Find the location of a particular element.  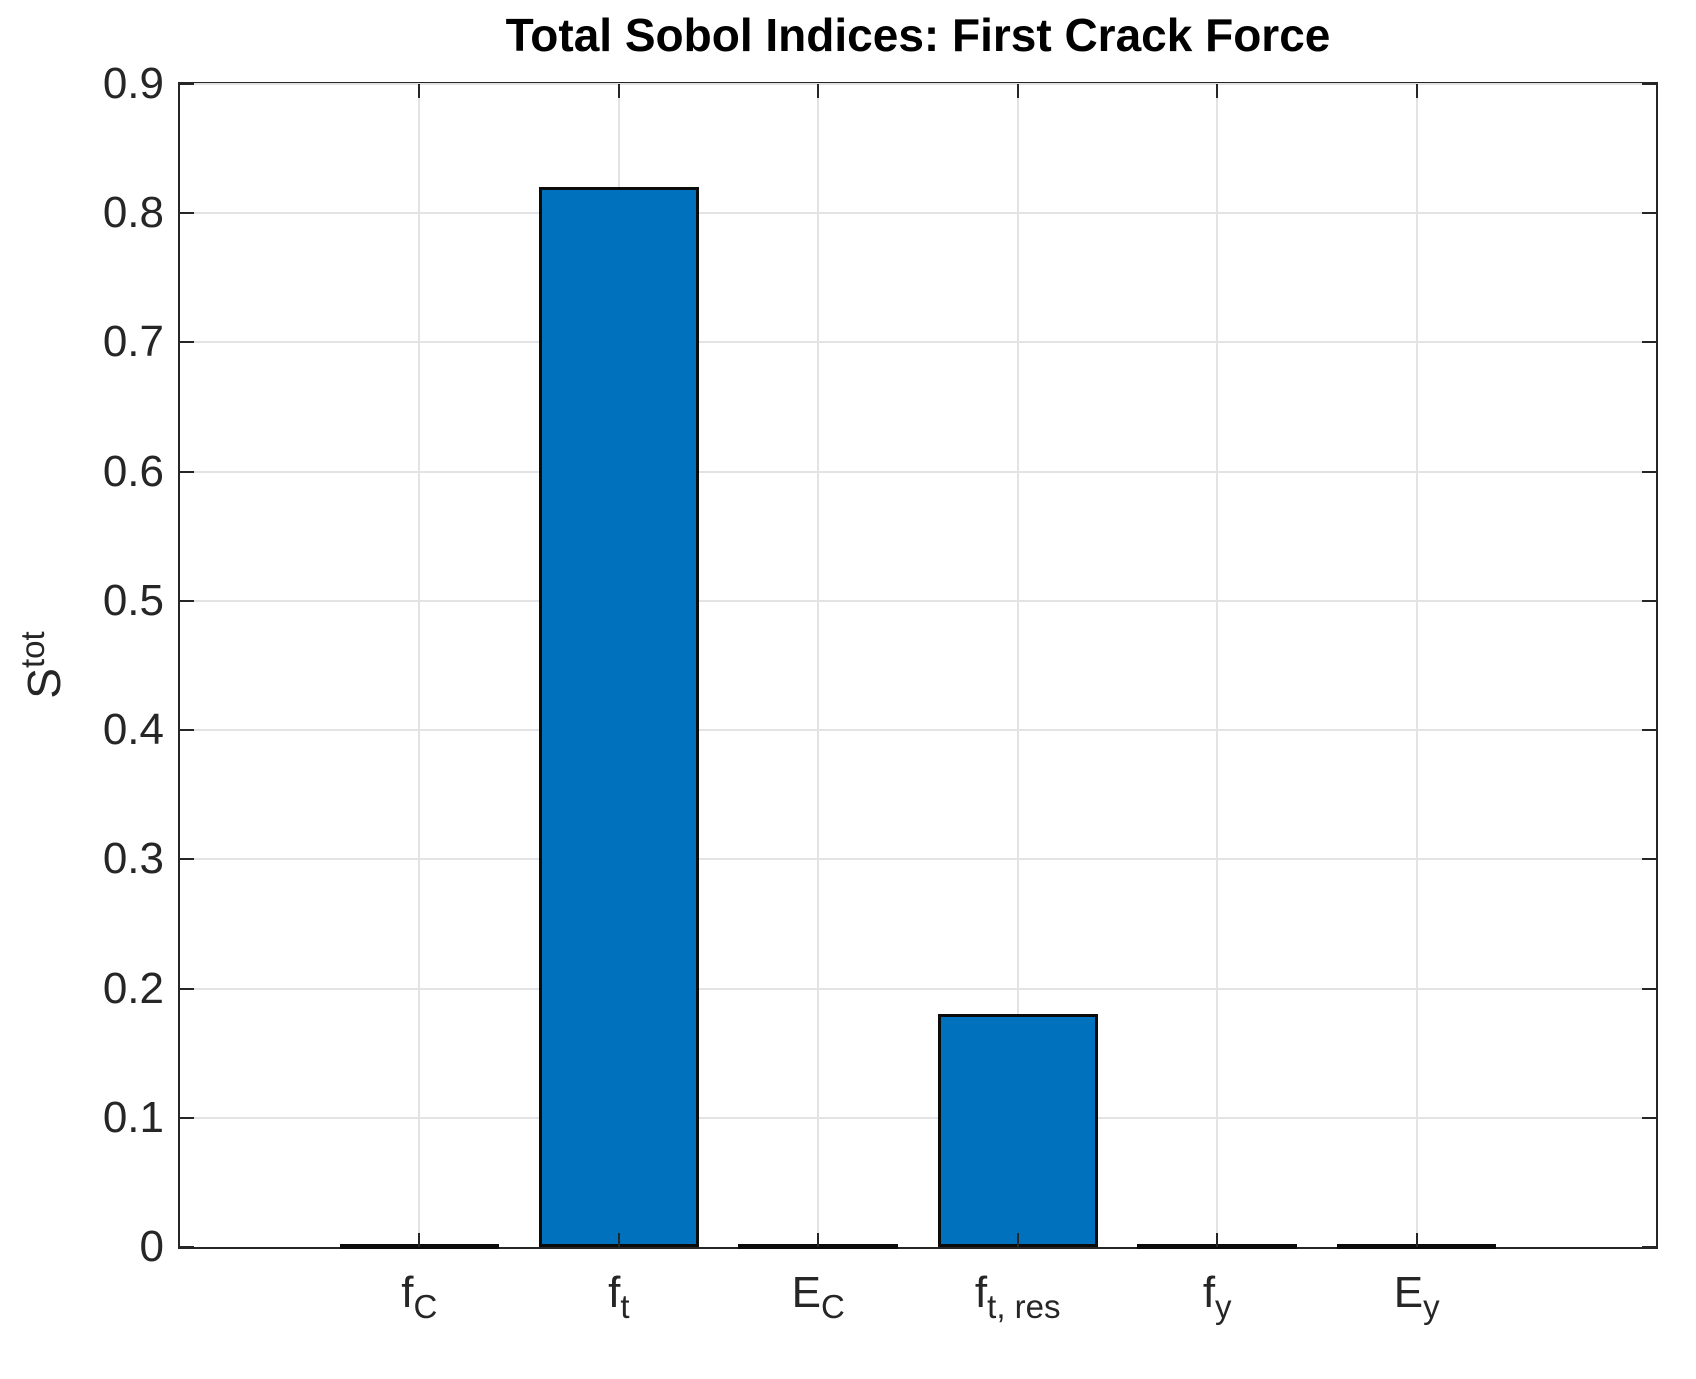

y-tick-label: 0.3 is located at coordinates (133, 859).